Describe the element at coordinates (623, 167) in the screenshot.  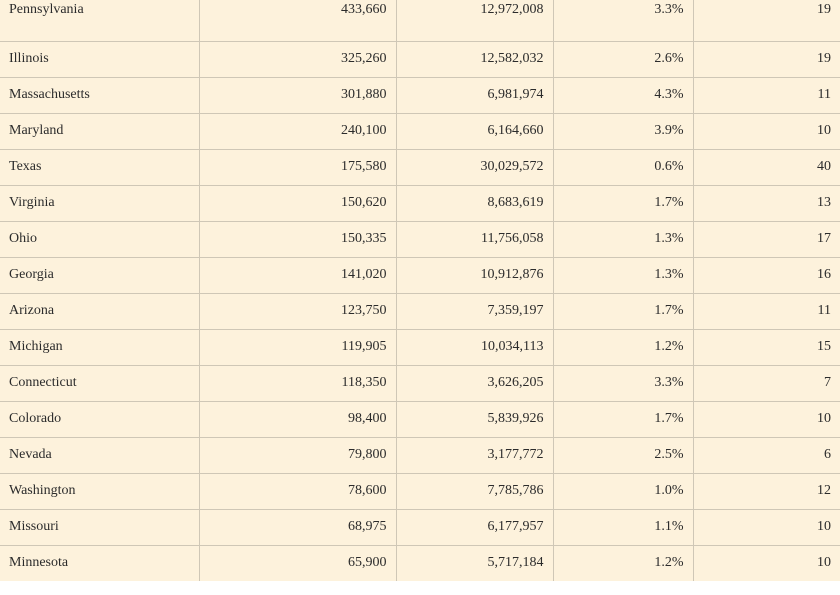
I see `percent-cell: 0.6%` at that location.